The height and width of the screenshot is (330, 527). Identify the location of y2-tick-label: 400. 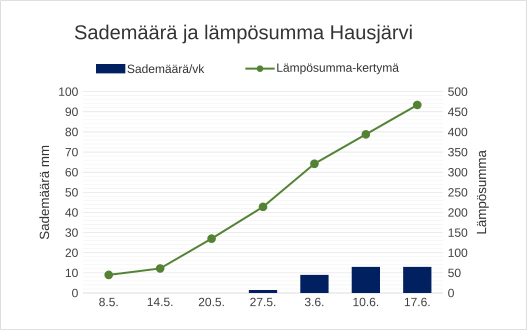
(458, 132).